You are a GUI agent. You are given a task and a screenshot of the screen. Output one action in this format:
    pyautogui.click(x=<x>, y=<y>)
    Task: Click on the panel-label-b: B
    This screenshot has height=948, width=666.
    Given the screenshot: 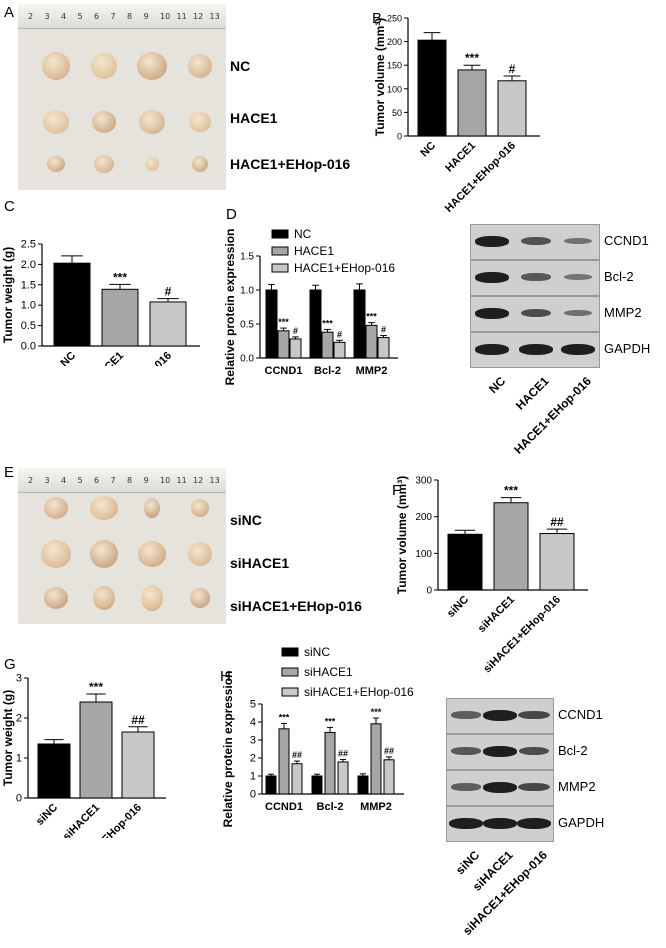 What is the action you would take?
    pyautogui.click(x=377, y=18)
    